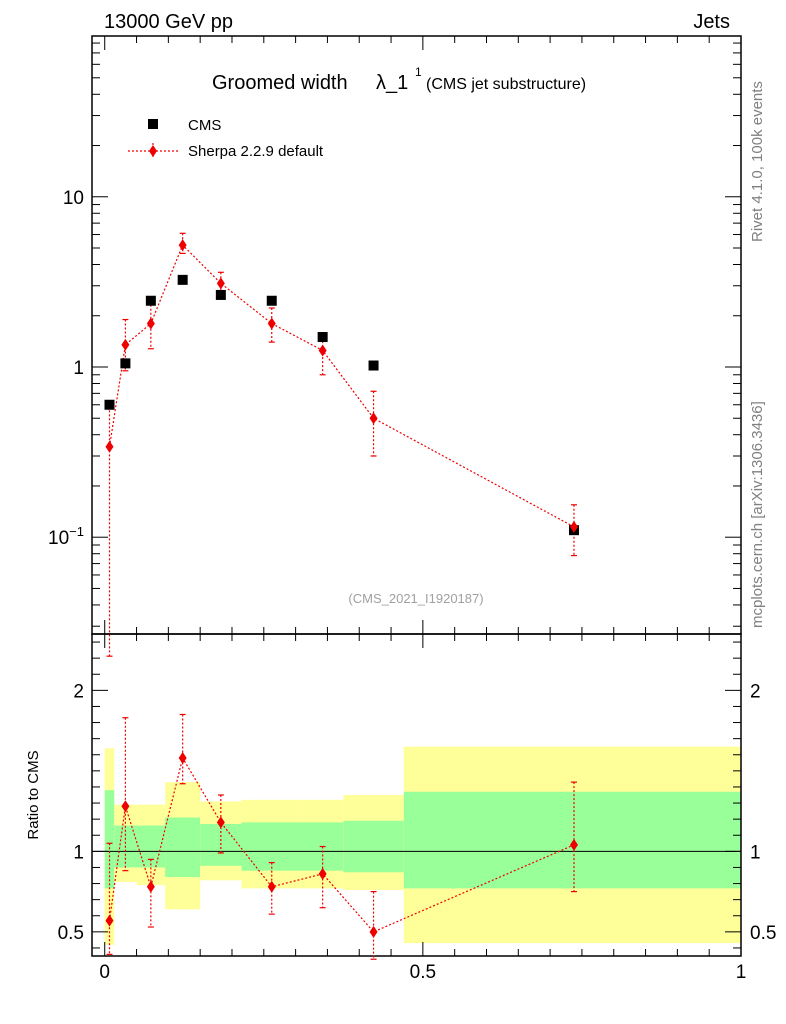  Describe the element at coordinates (392, 83) in the screenshot. I see `title-lambda: λ_1` at that location.